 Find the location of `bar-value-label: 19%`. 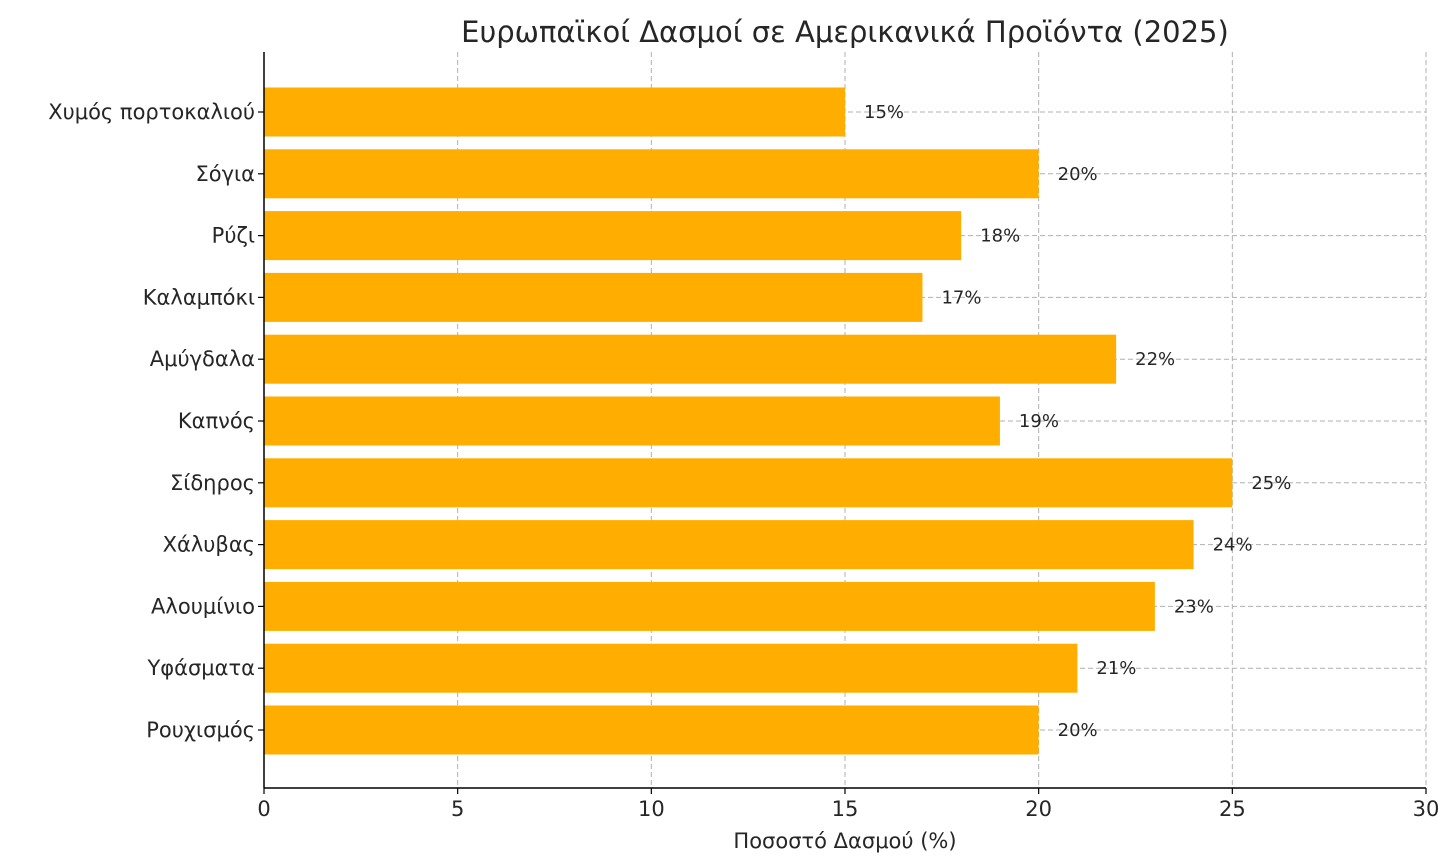

bar-value-label: 19% is located at coordinates (1039, 421).